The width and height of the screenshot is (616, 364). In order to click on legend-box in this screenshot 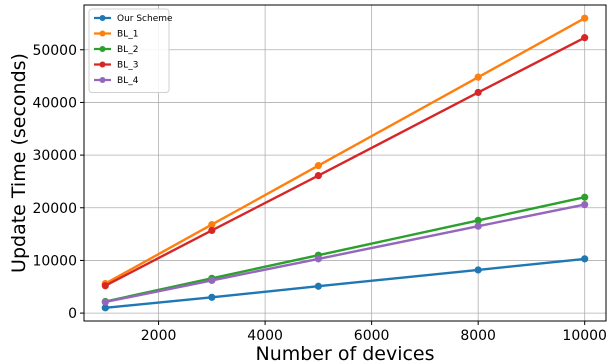, I will do `click(129, 50)`.